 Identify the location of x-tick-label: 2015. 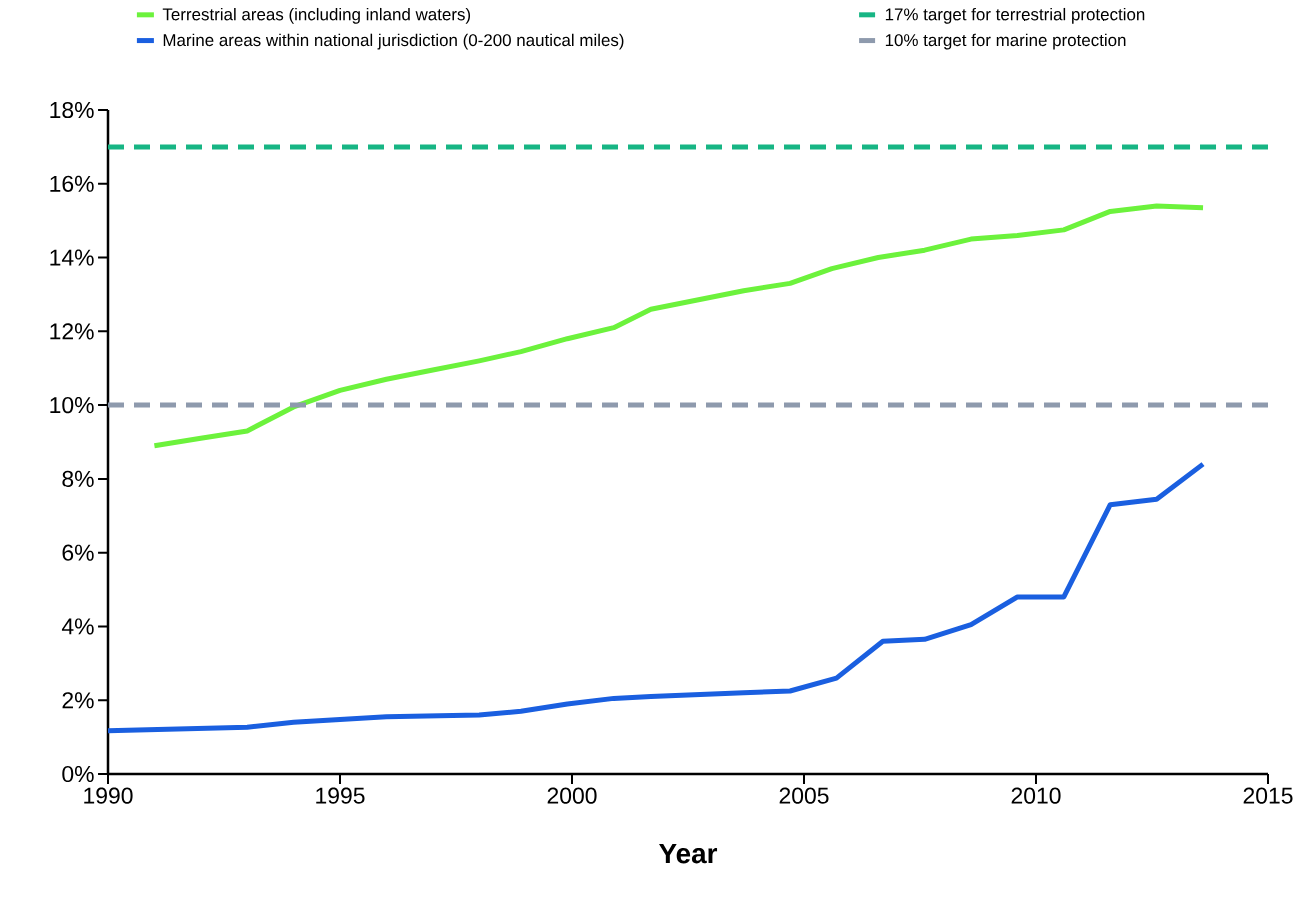
(1268, 795).